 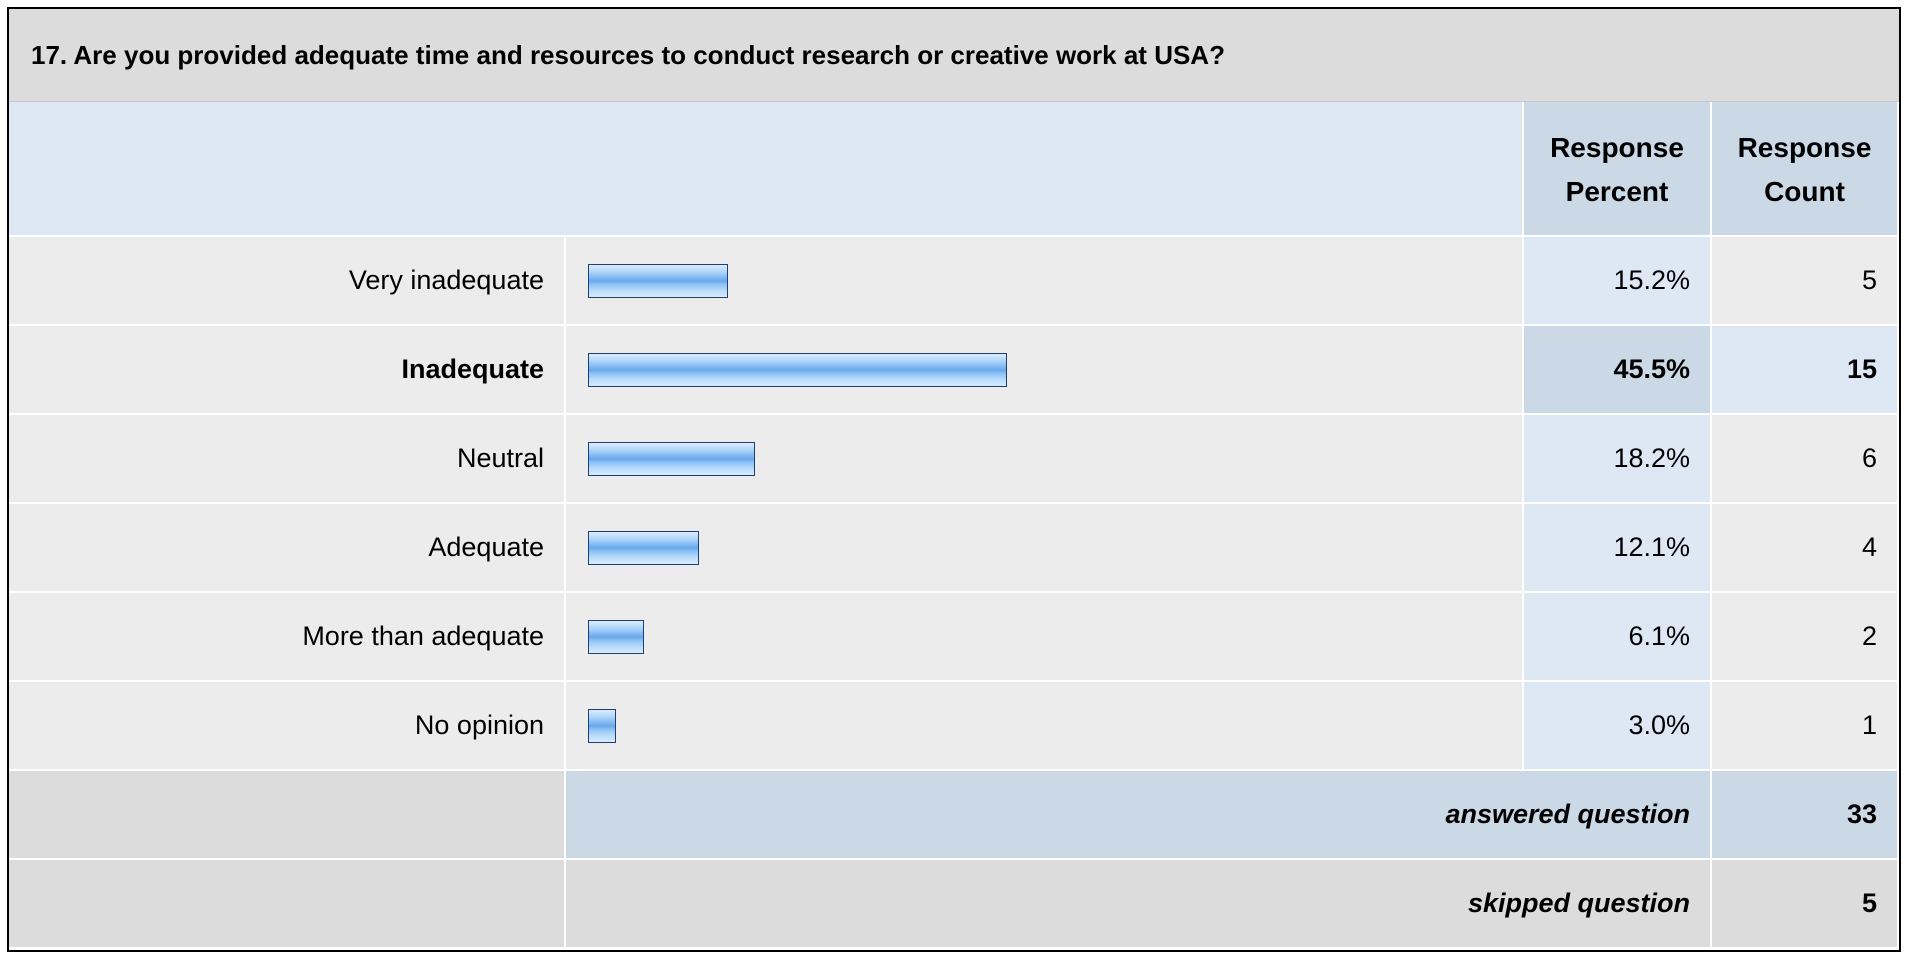 What do you see at coordinates (1805, 459) in the screenshot?
I see `answer-count-cell: 6` at bounding box center [1805, 459].